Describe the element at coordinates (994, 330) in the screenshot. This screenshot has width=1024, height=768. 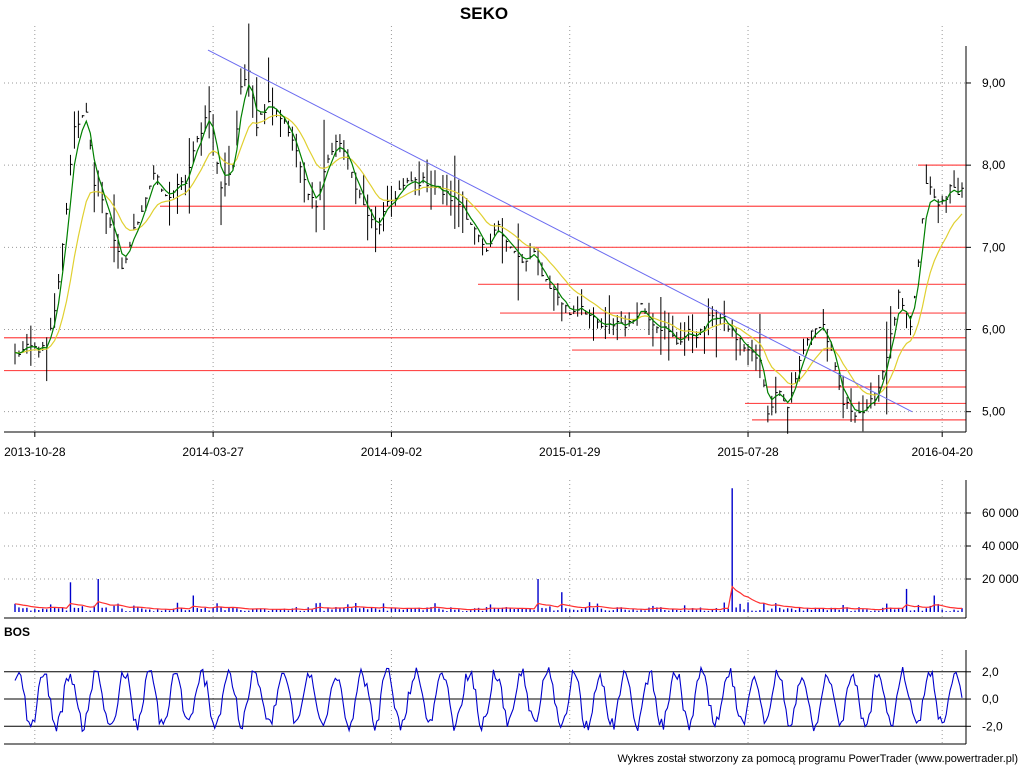
I see `y-tick-label: 6,00` at that location.